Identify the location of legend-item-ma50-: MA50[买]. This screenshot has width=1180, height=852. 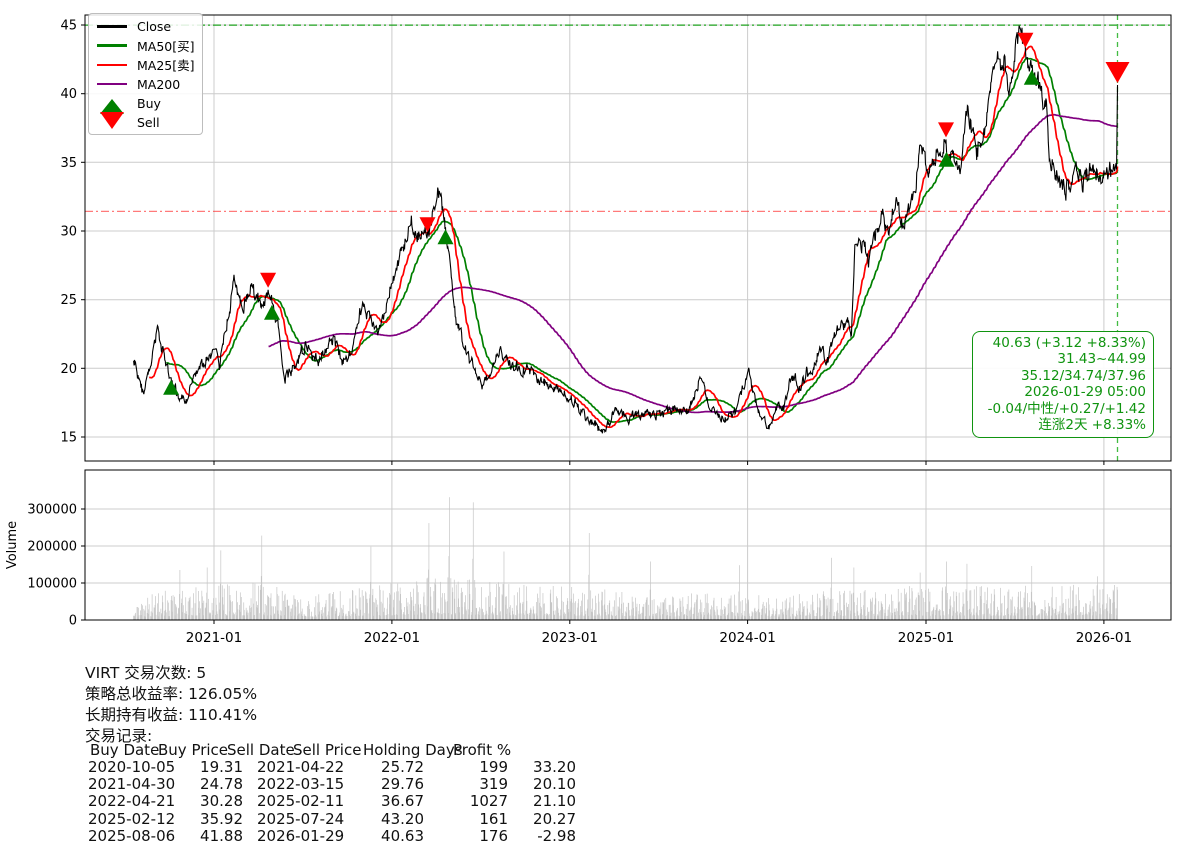
(146, 45).